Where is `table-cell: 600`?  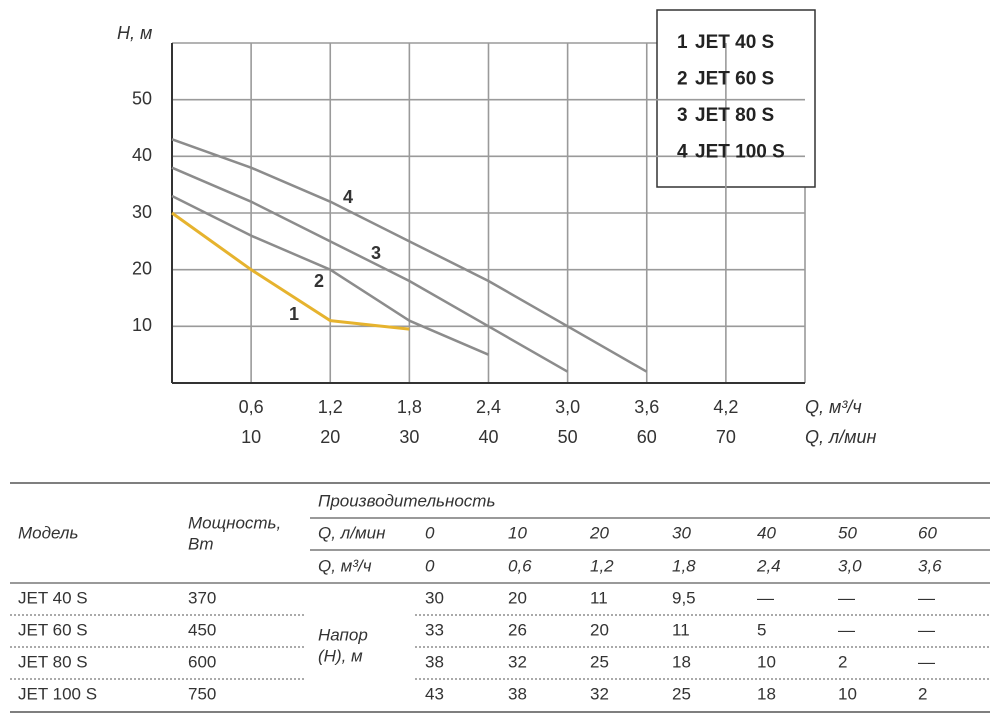 table-cell: 600 is located at coordinates (202, 661).